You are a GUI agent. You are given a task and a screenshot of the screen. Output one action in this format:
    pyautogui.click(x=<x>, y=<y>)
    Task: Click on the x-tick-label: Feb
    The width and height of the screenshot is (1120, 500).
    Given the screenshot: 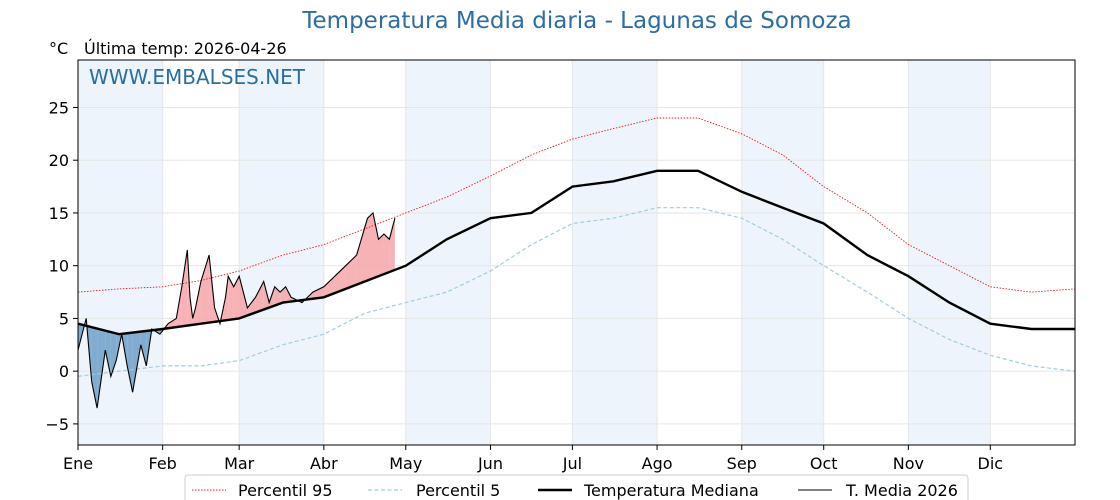 What is the action you would take?
    pyautogui.click(x=163, y=463)
    